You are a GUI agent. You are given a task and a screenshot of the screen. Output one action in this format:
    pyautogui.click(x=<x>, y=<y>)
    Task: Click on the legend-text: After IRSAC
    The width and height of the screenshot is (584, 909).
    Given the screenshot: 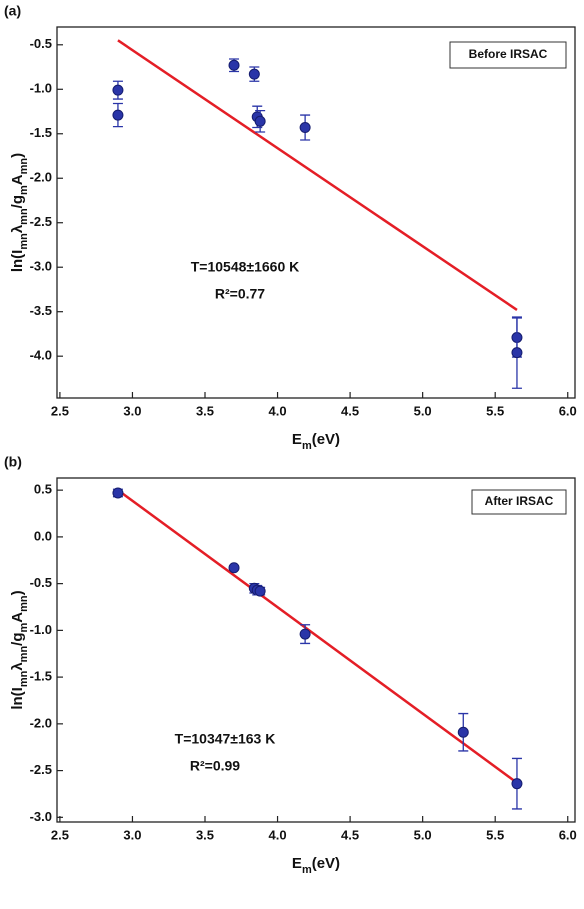 What is the action you would take?
    pyautogui.click(x=519, y=501)
    